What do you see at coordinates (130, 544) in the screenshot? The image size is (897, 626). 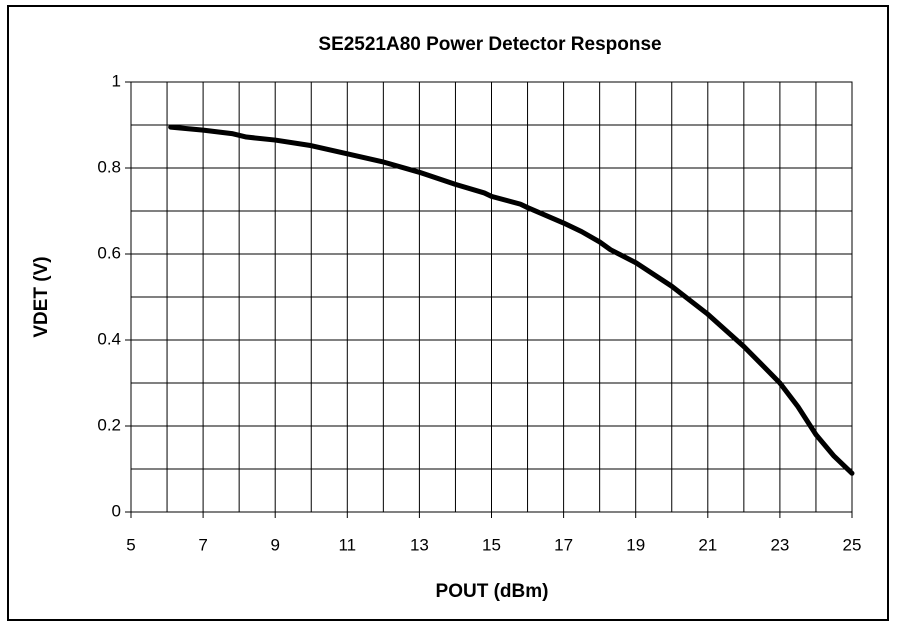 I see `x-tick-label: 5` at bounding box center [130, 544].